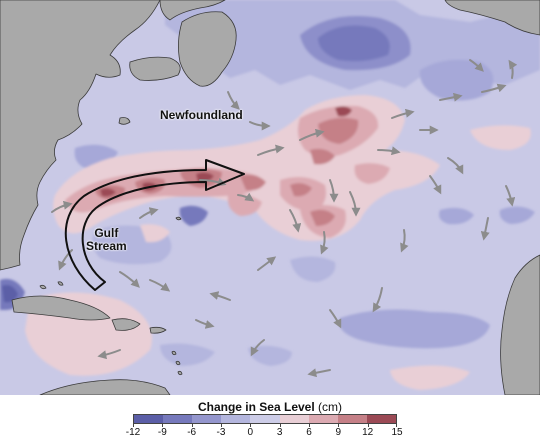 The width and height of the screenshot is (540, 439). Describe the element at coordinates (256, 407) in the screenshot. I see `legend-title-text: Change in Sea Level` at that location.